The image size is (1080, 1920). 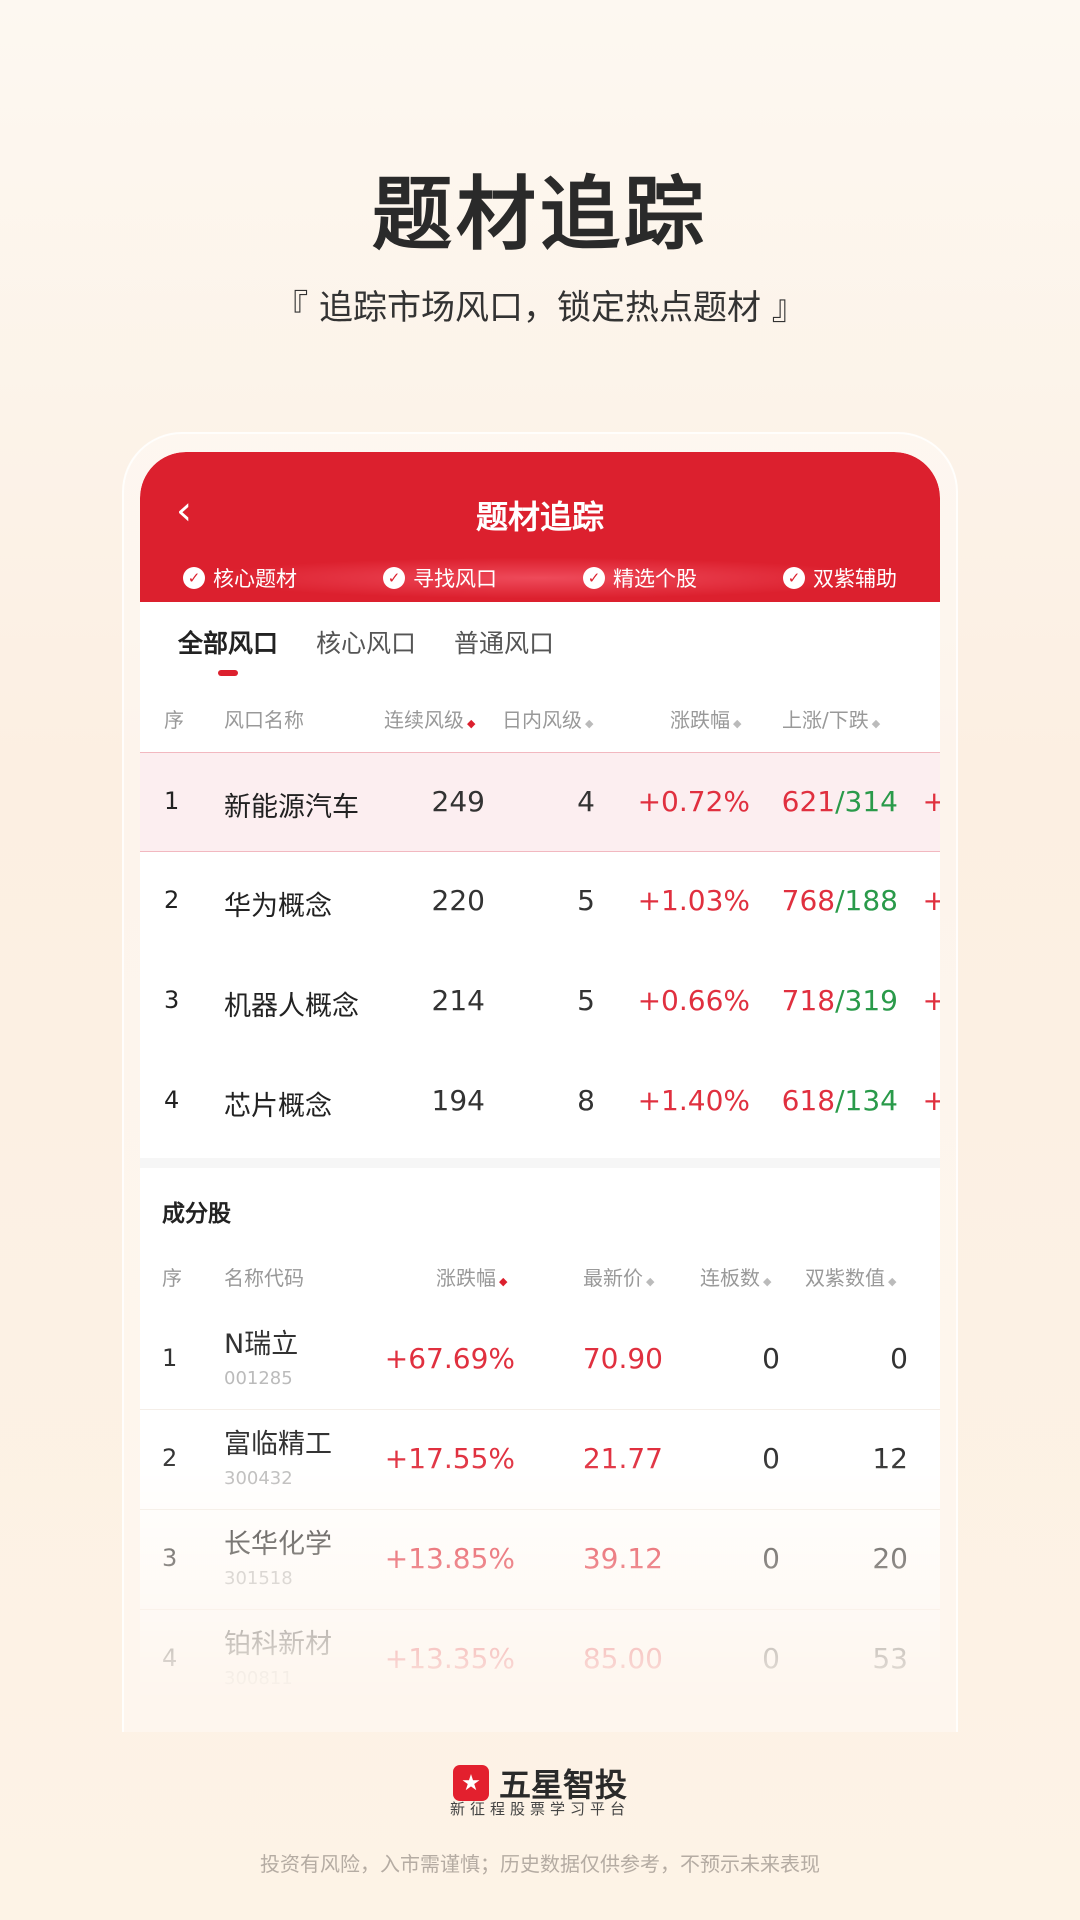 What do you see at coordinates (586, 1100) in the screenshot?
I see `intraday-level: 8` at bounding box center [586, 1100].